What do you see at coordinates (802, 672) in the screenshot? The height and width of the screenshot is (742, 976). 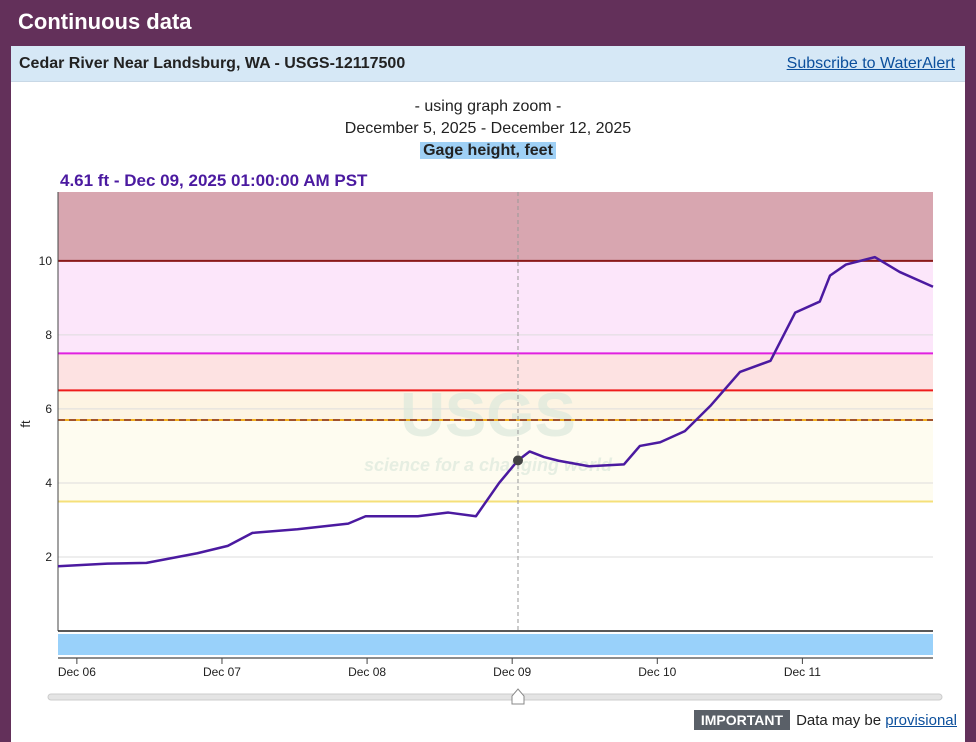 I see `x-tick-label: Dec 11` at bounding box center [802, 672].